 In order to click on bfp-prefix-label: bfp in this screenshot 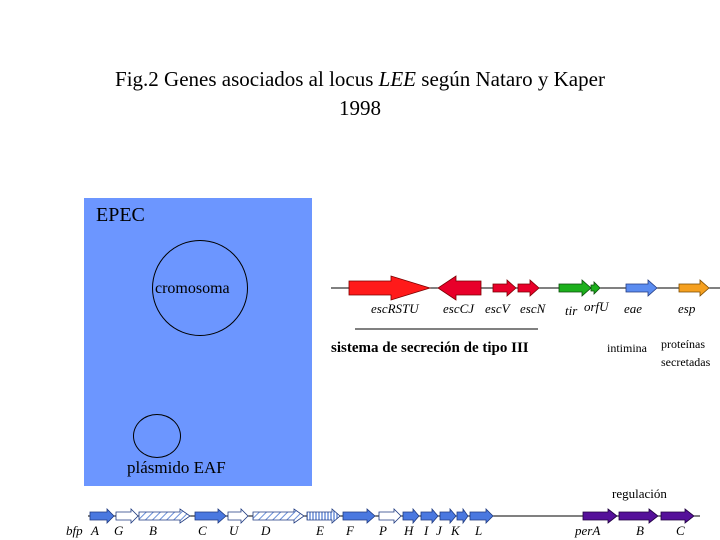, I will do `click(74, 530)`.